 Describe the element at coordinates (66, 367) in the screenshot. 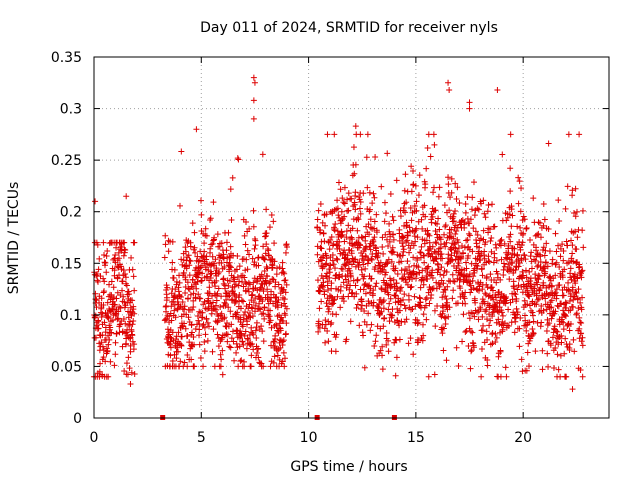

I see `y-tick-label: 0.05` at that location.